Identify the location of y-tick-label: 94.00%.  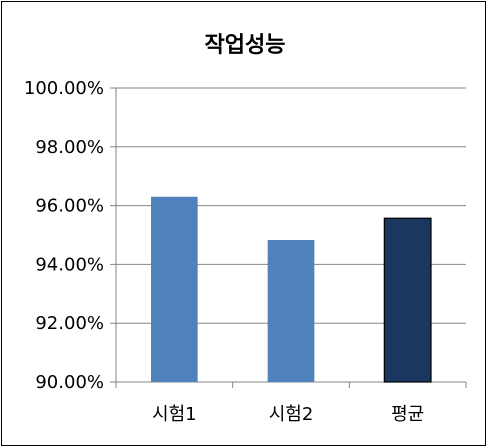
(69, 264).